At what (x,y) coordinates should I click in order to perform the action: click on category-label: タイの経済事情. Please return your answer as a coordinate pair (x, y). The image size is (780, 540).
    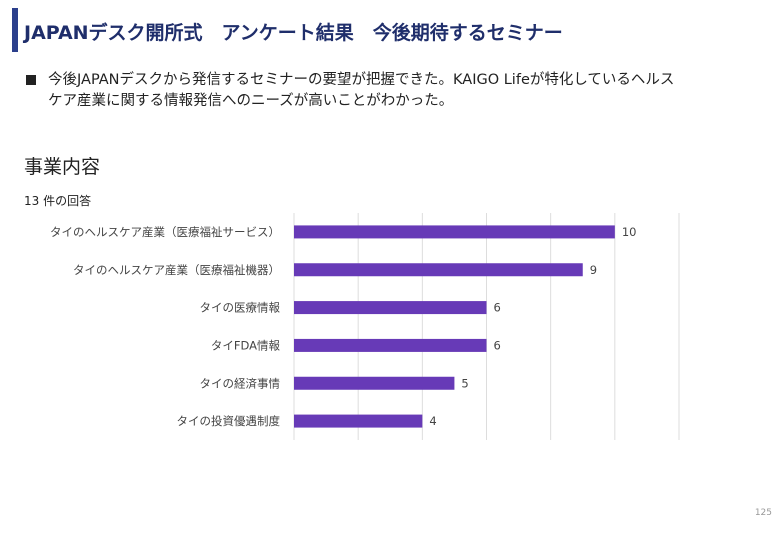
    Looking at the image, I should click on (240, 383).